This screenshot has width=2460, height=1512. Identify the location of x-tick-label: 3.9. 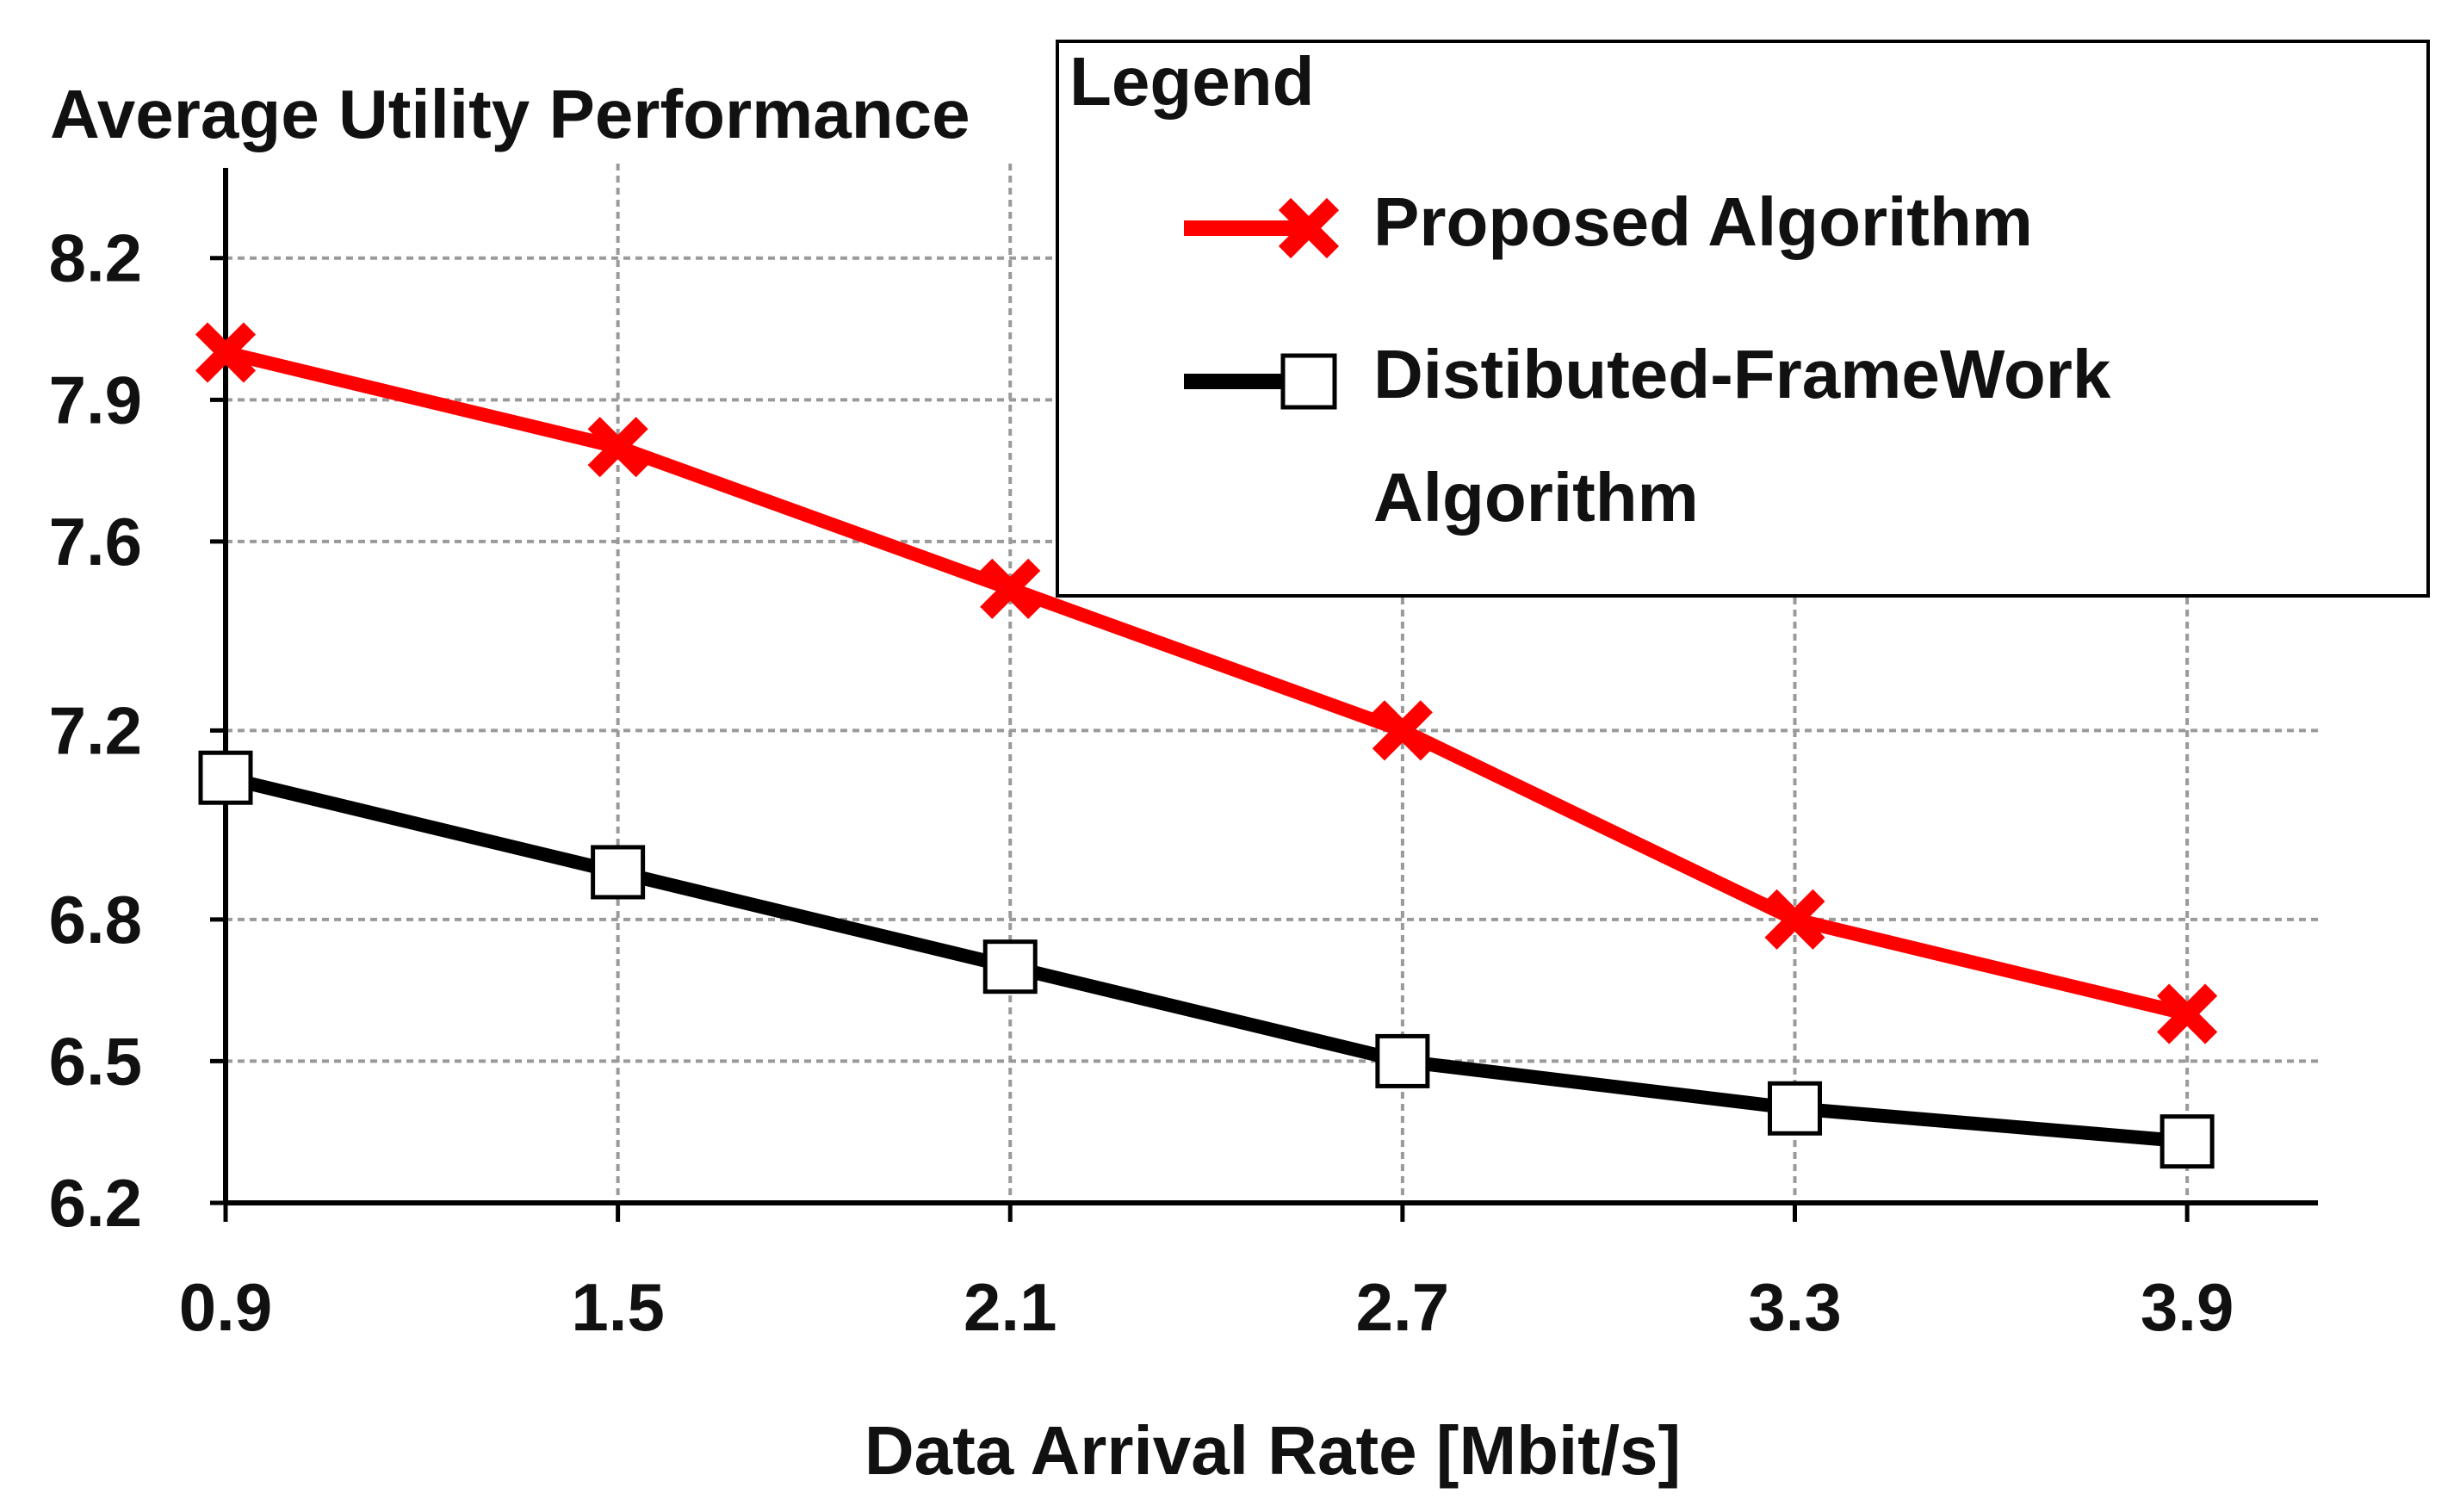
(2187, 1307).